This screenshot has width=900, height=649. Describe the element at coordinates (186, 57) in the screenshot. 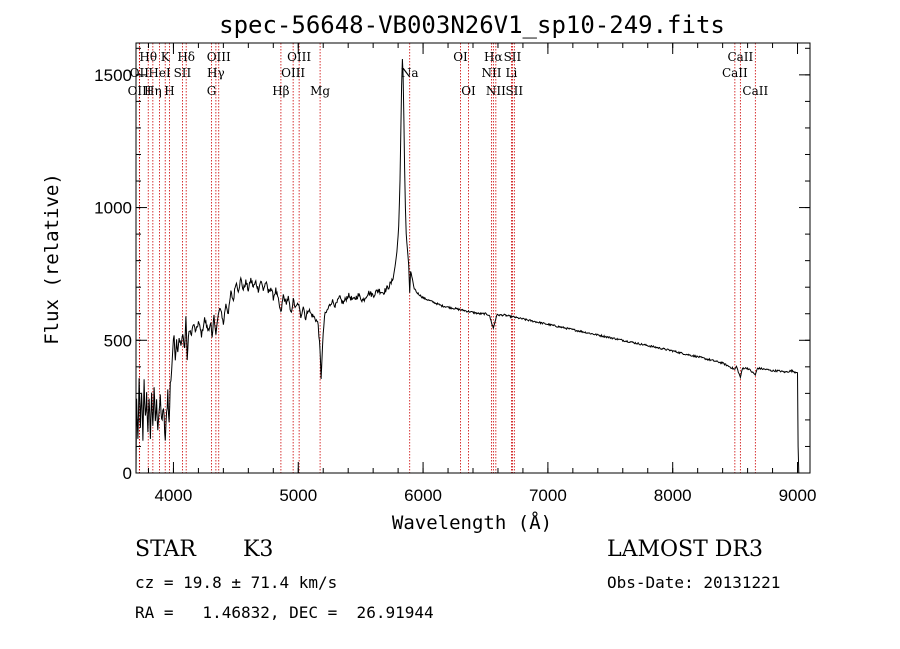

I see `spectral-line-label: Hδ` at that location.